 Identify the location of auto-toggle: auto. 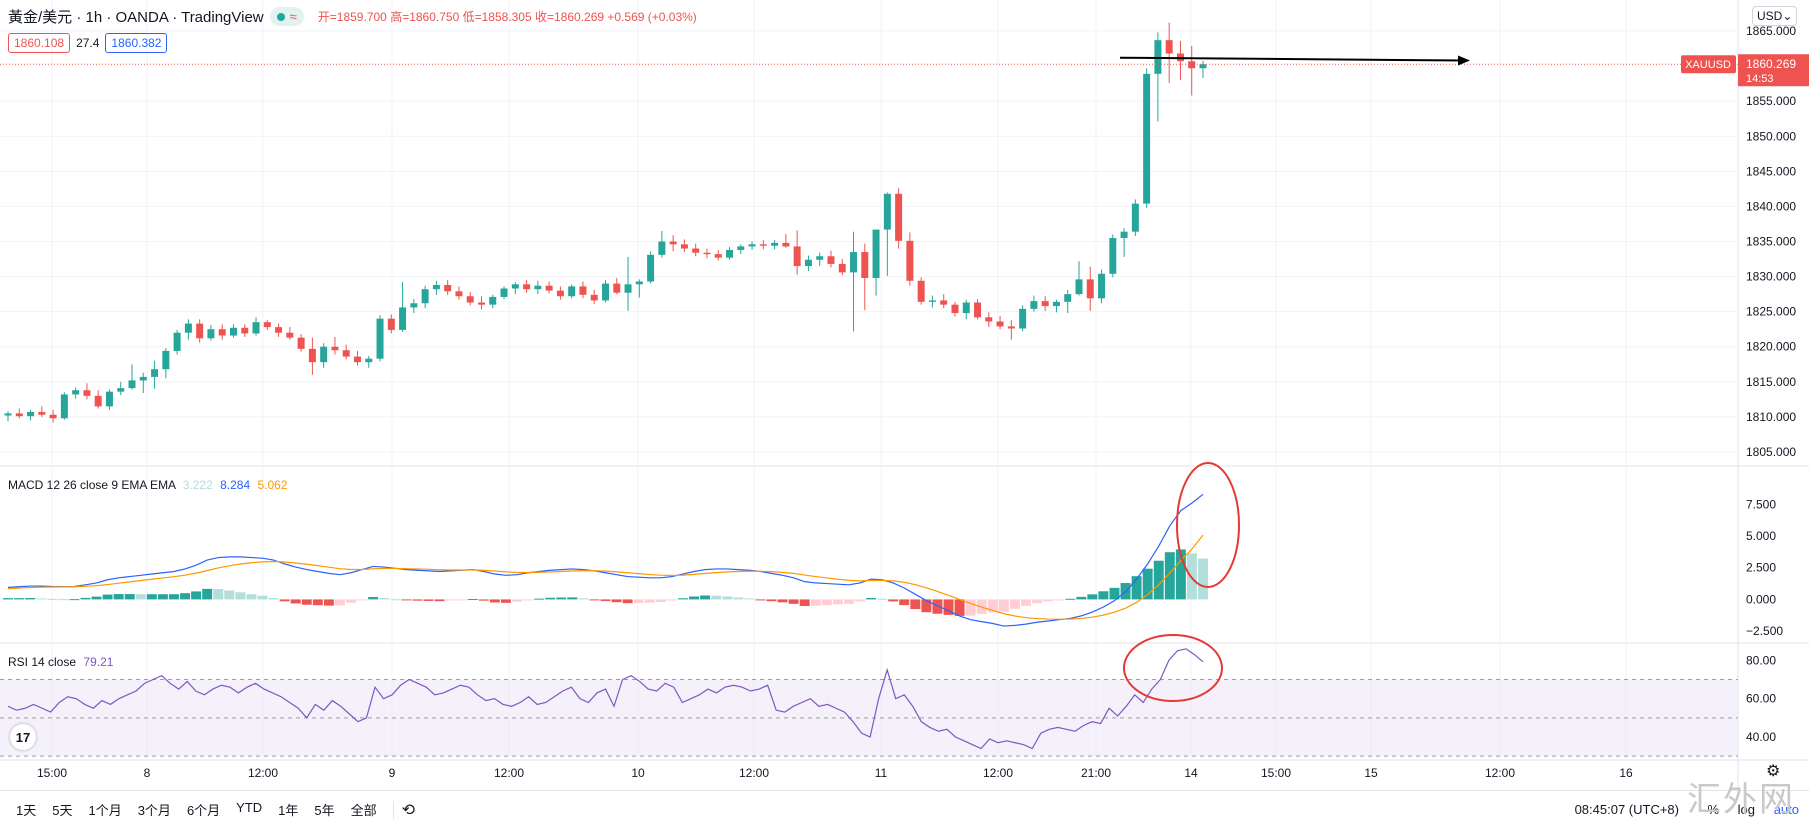
(1786, 809).